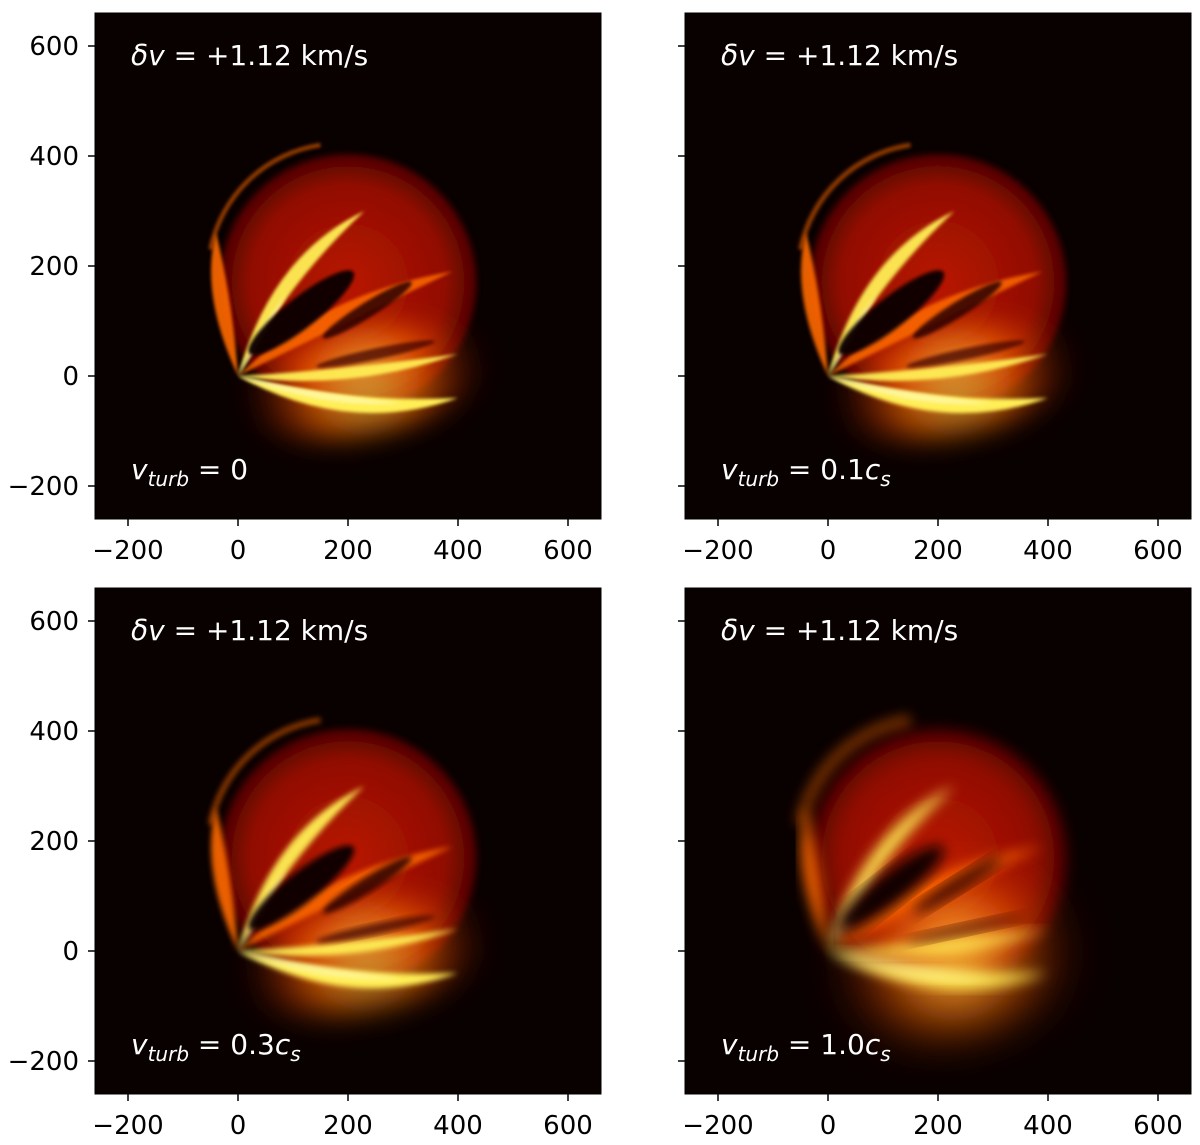  What do you see at coordinates (806, 472) in the screenshot?
I see `annotation-turbulence: vturb = 0.1cs` at bounding box center [806, 472].